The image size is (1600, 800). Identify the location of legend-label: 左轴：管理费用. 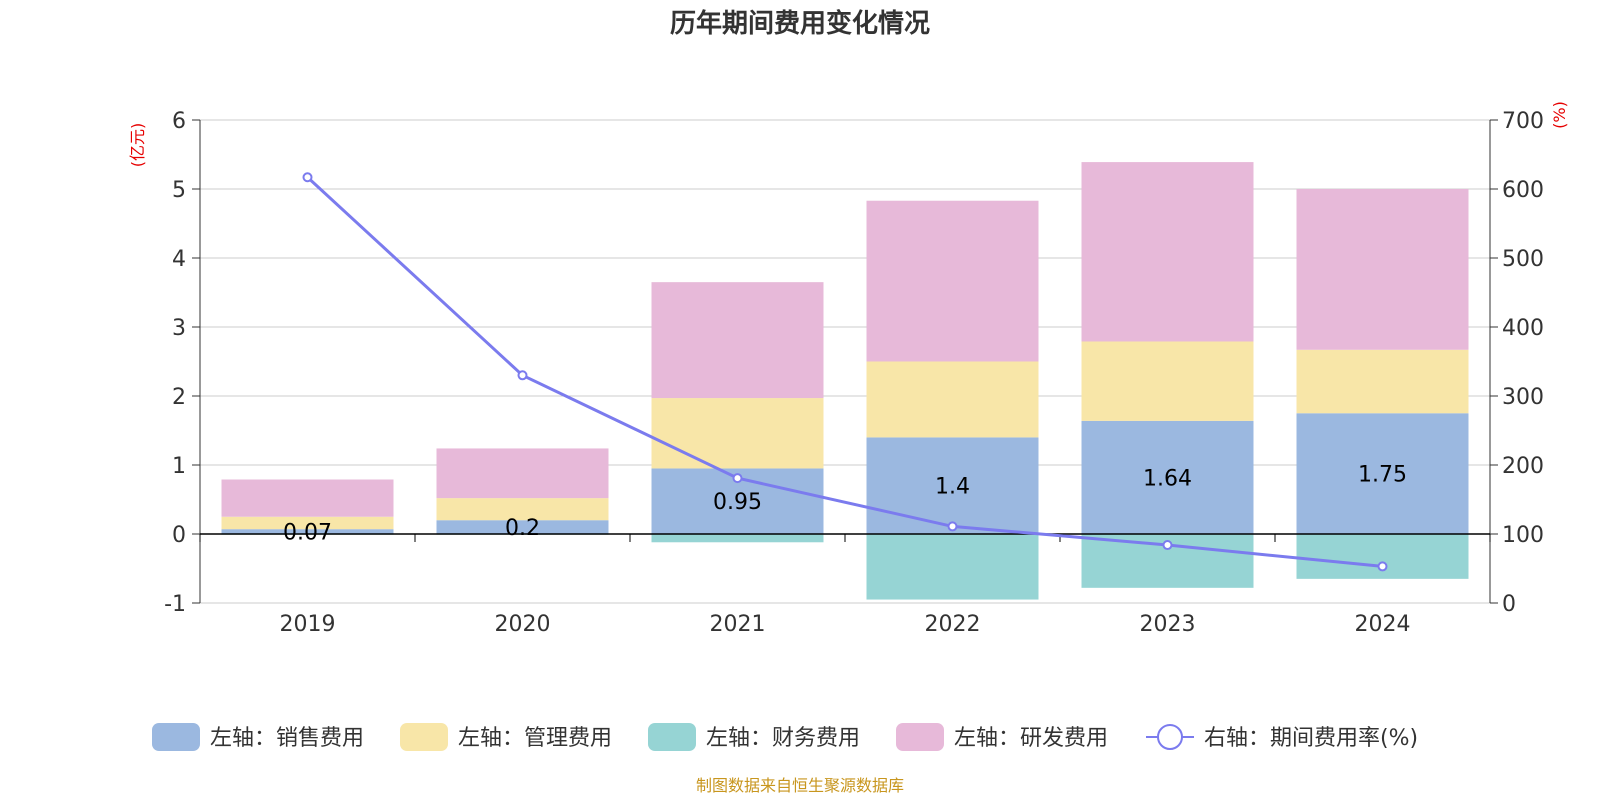
(535, 738).